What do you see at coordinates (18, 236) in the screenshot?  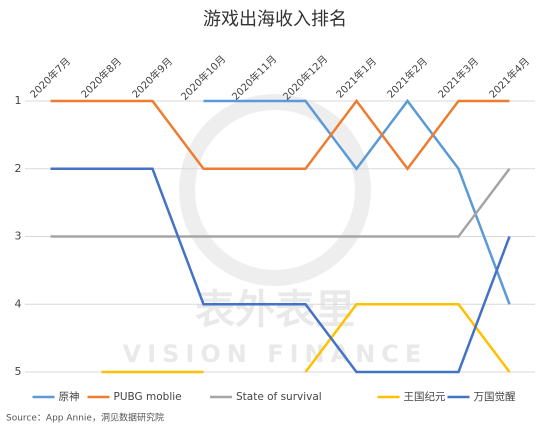 I see `y-tick-label: 3` at bounding box center [18, 236].